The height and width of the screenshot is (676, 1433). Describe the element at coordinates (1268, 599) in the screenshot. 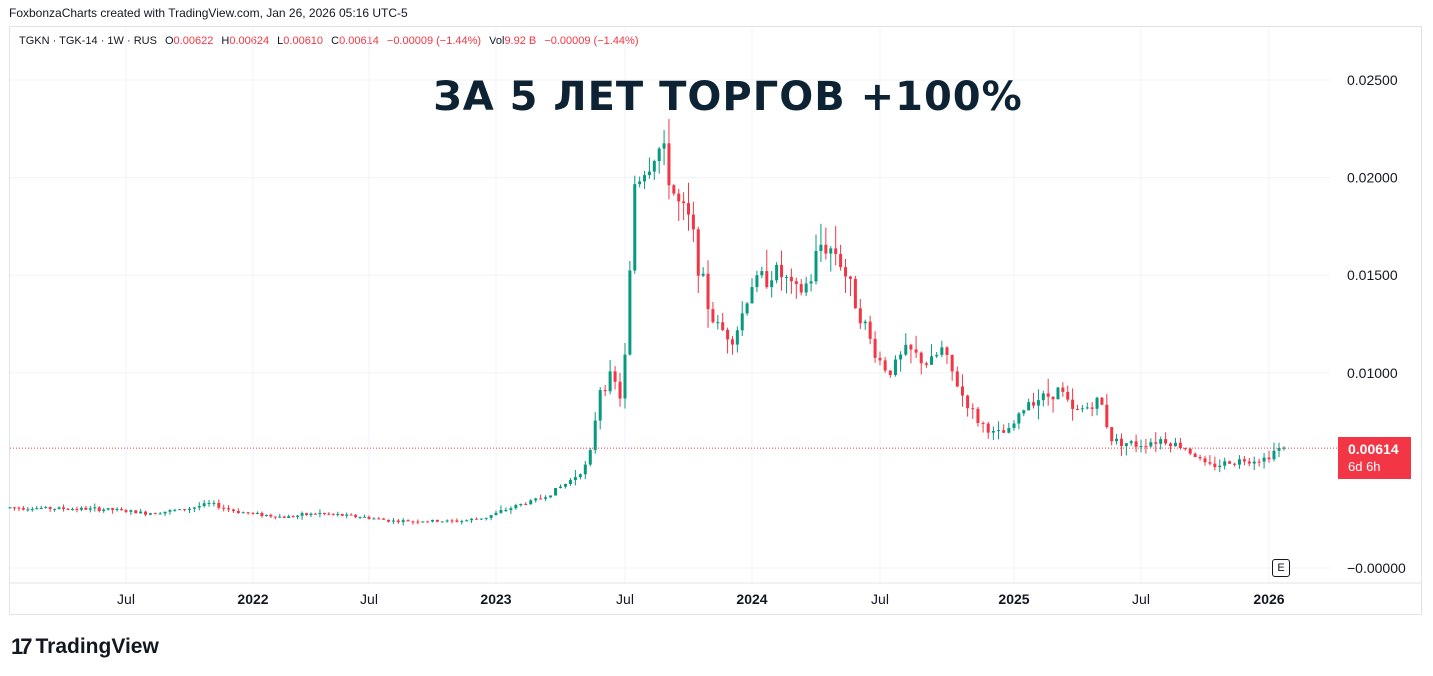

I see `x-tick-label: 2026` at that location.